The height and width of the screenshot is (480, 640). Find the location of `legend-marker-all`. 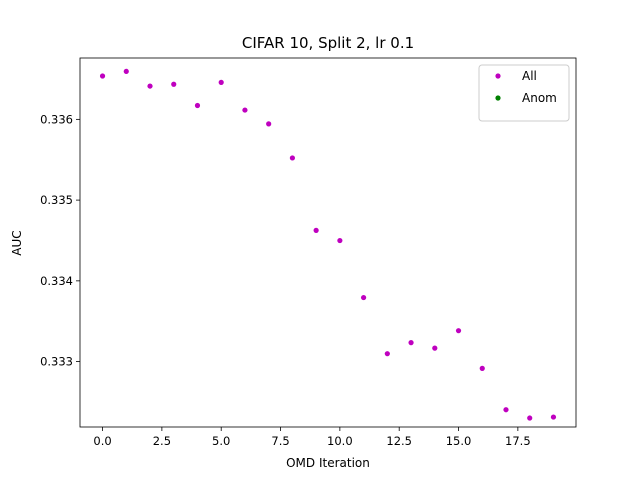

legend-marker-all is located at coordinates (498, 76).